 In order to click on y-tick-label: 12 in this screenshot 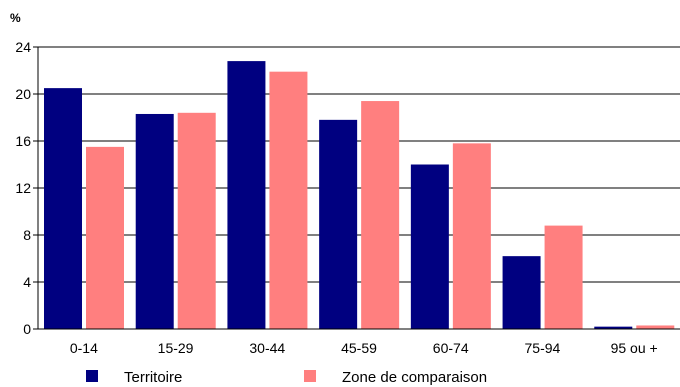, I will do `click(23, 188)`.